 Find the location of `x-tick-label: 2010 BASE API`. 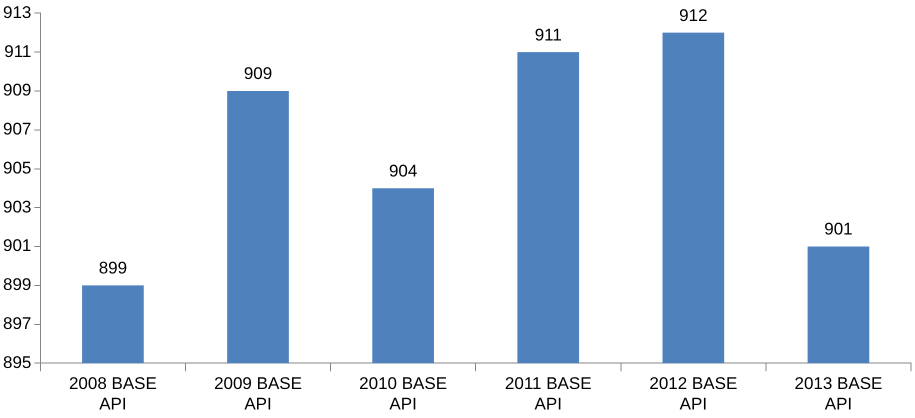

x-tick-label: 2010 BASE API is located at coordinates (403, 394).